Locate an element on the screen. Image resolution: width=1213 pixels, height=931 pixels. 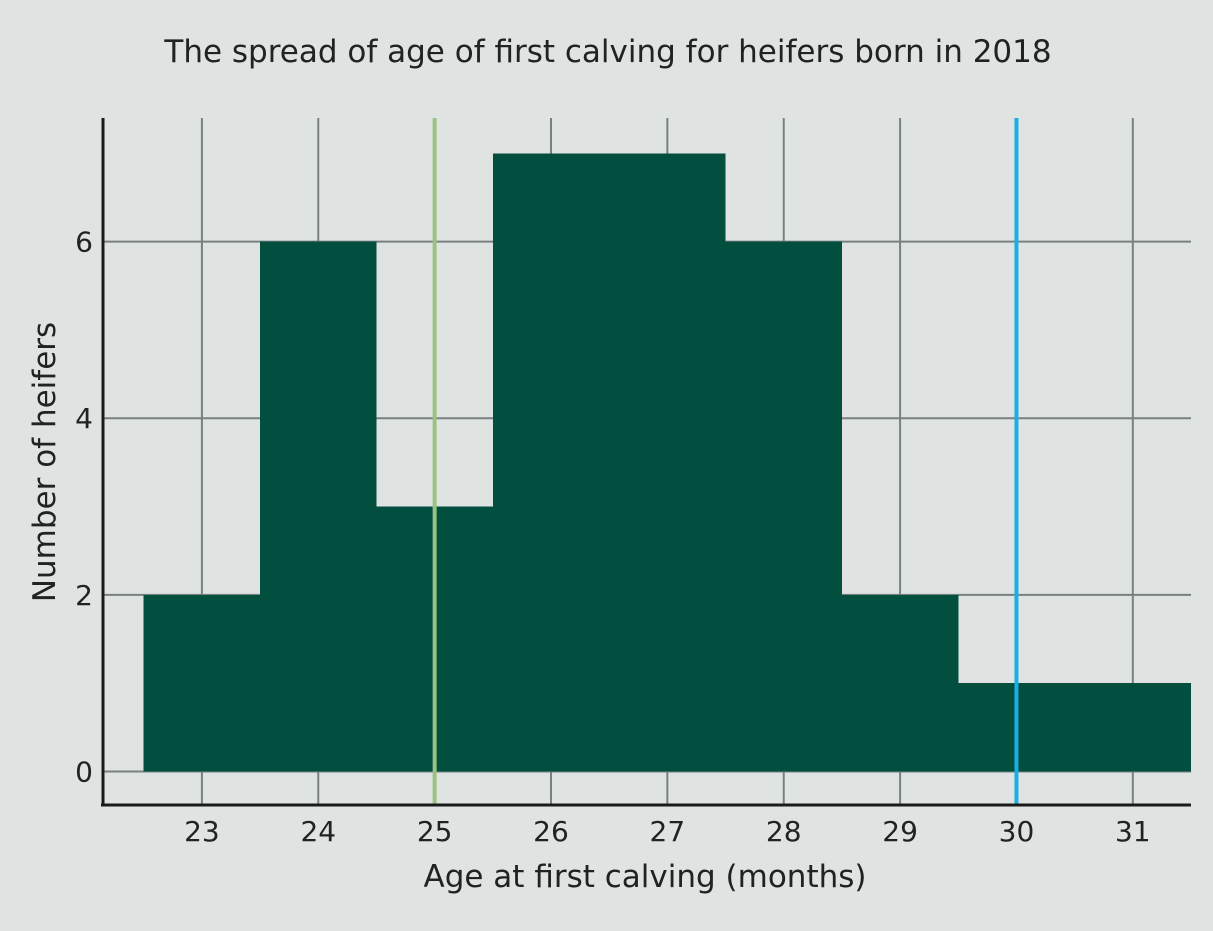
x-tick-label-24: 24 is located at coordinates (318, 831).